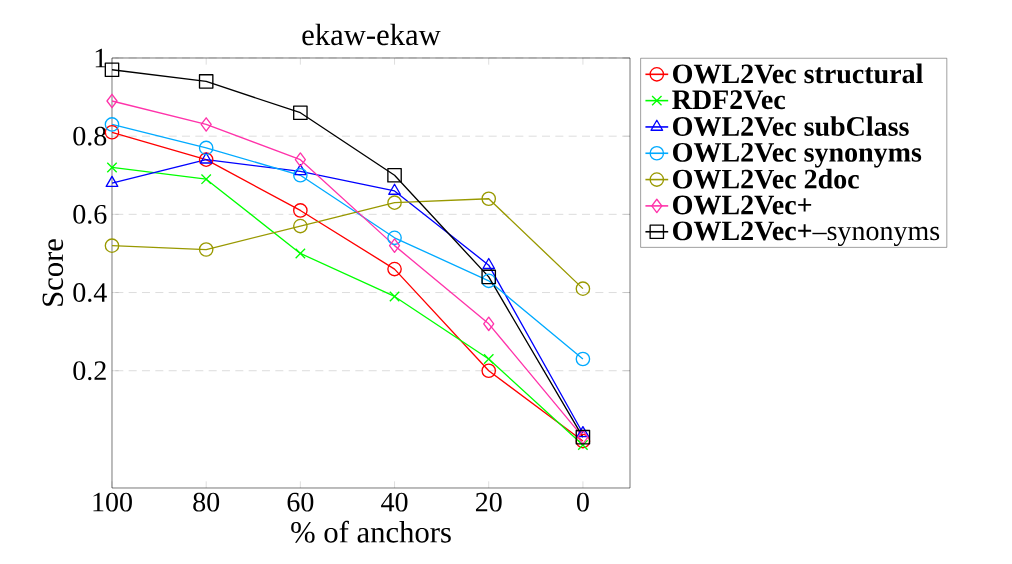  What do you see at coordinates (90, 214) in the screenshot?
I see `y-tick-label: 0.6` at bounding box center [90, 214].